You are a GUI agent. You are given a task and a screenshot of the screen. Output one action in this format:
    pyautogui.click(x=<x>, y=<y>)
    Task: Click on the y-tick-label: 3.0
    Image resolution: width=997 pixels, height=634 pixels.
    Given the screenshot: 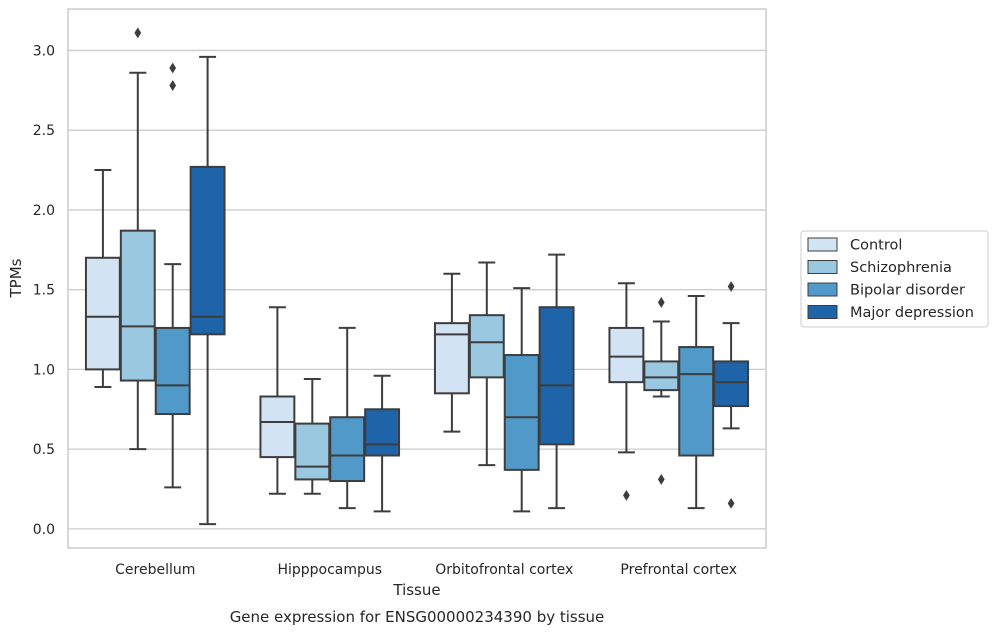 What is the action you would take?
    pyautogui.click(x=44, y=51)
    